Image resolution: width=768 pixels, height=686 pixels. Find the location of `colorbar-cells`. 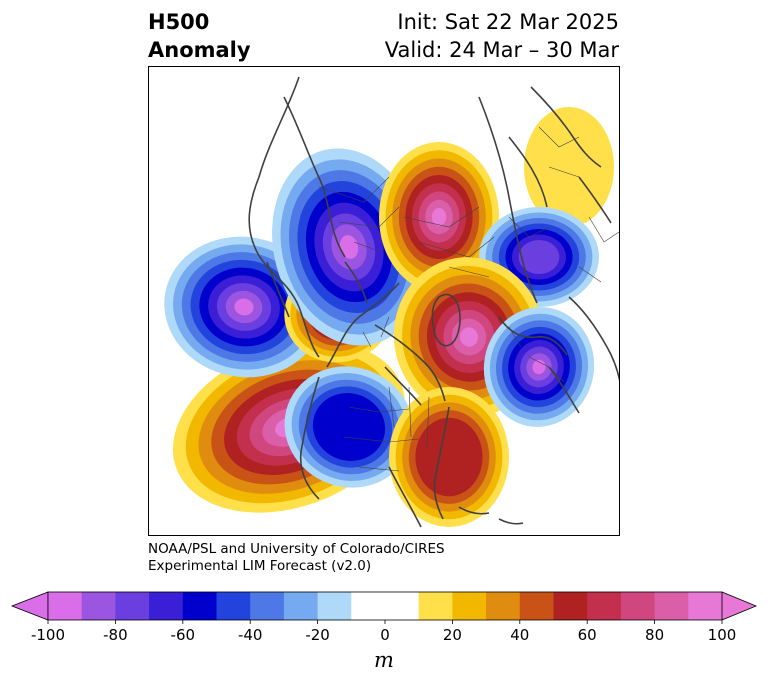

colorbar-cells is located at coordinates (384, 606).